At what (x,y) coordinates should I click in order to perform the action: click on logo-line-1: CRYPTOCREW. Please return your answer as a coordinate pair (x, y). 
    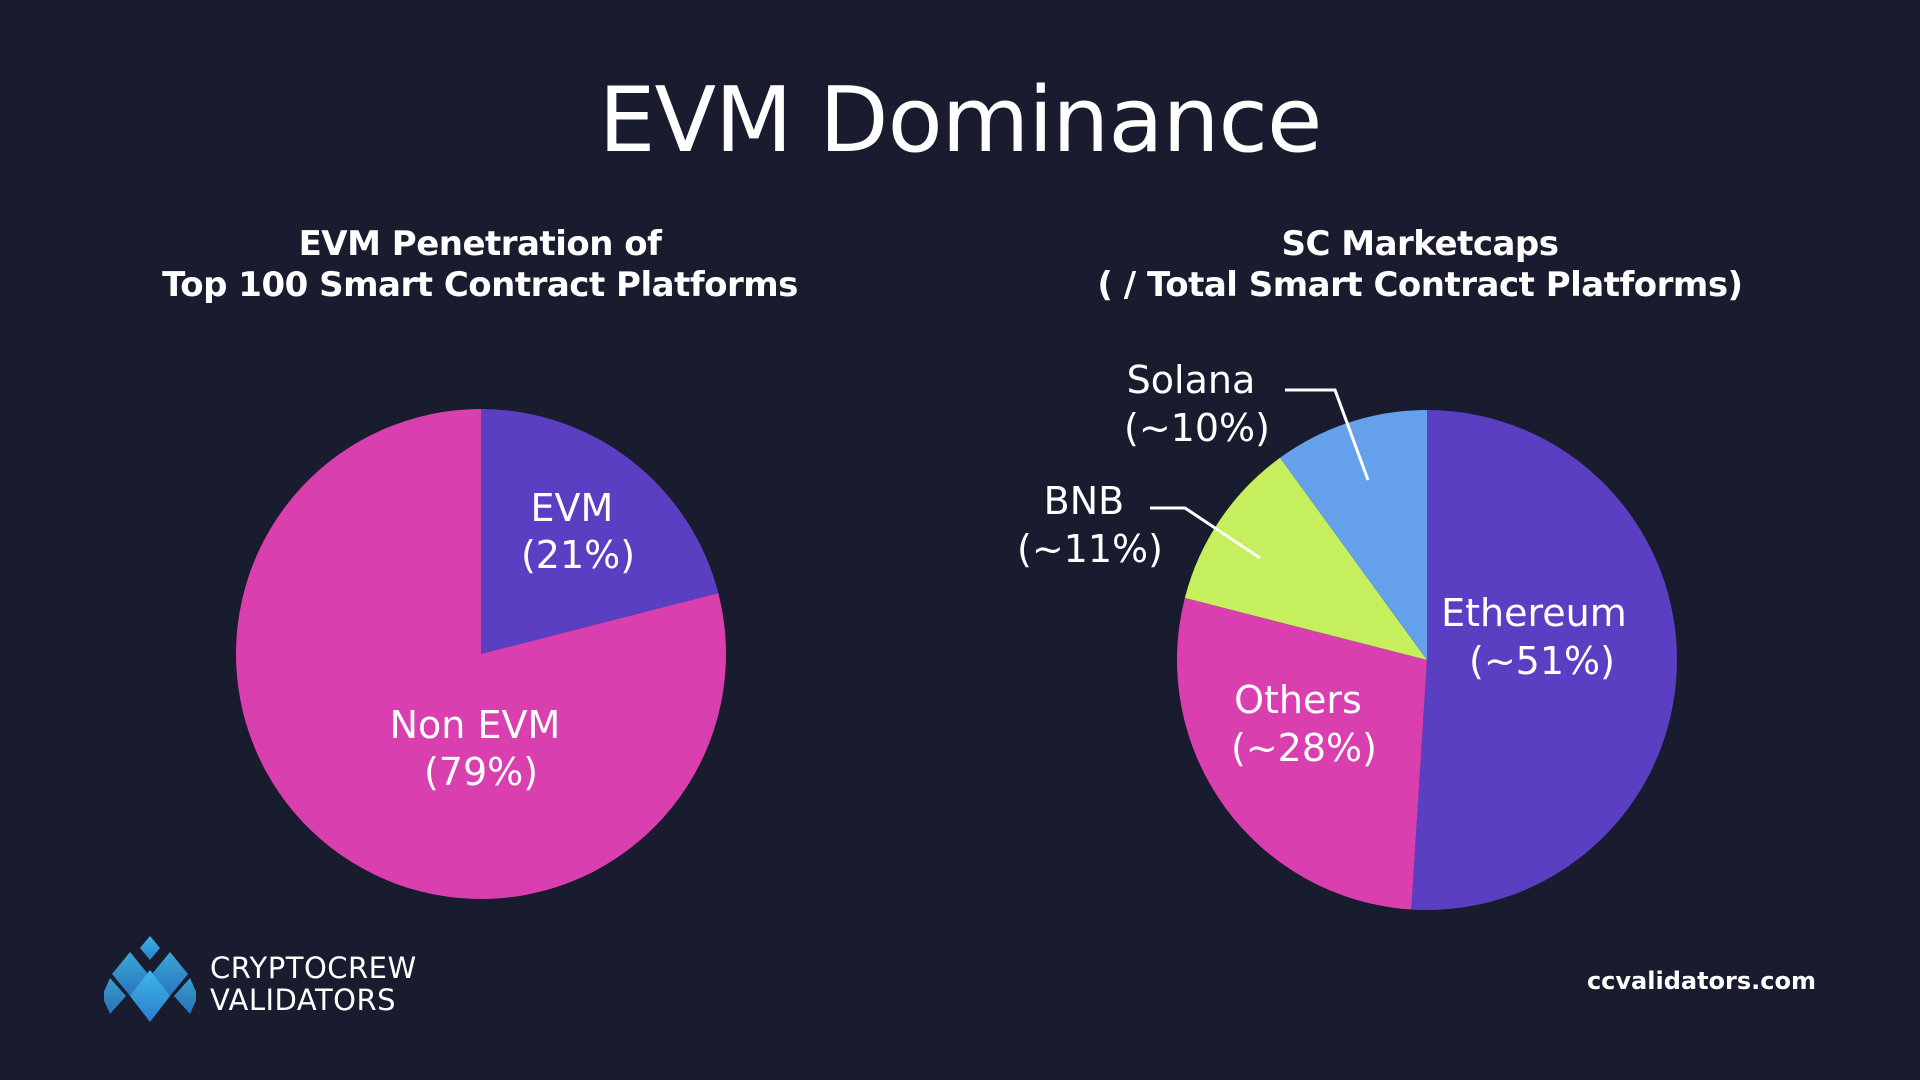
    Looking at the image, I should click on (313, 968).